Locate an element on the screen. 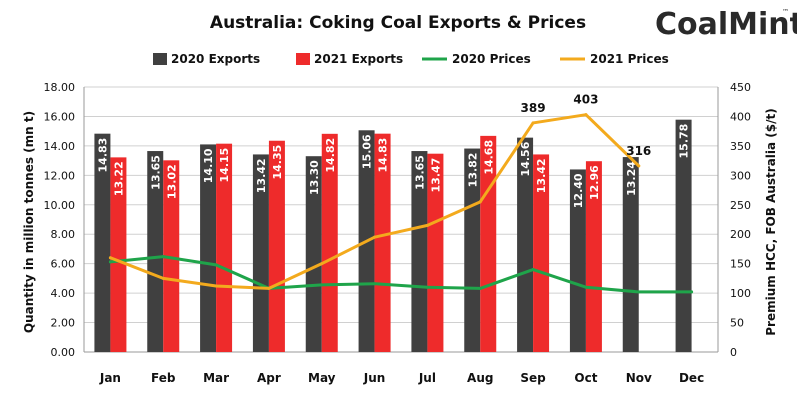 The image size is (797, 400). y-tick-label: 16.00 is located at coordinates (60, 116).